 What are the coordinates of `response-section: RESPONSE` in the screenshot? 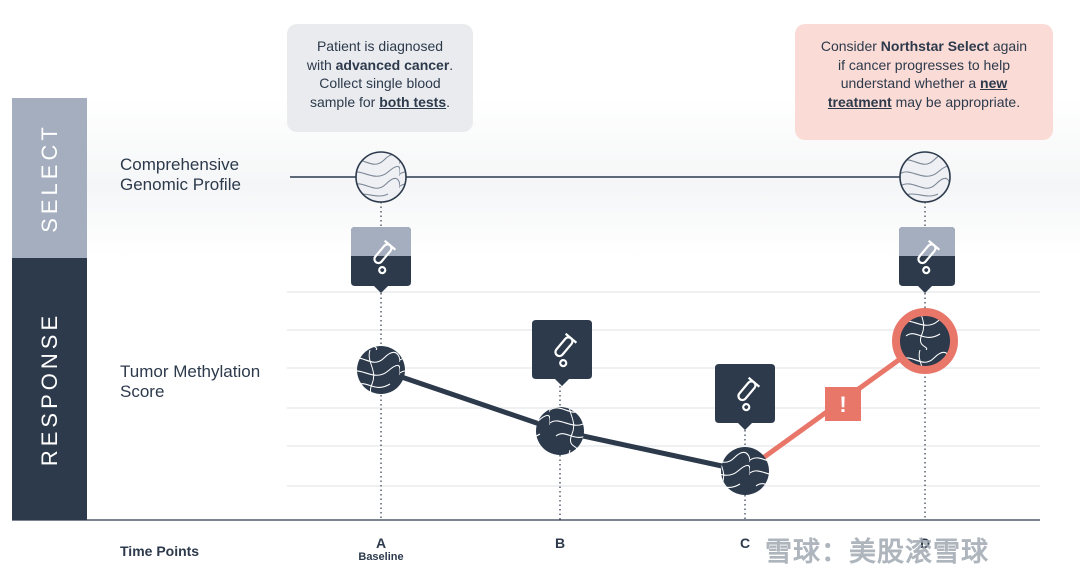 It's located at (49, 389).